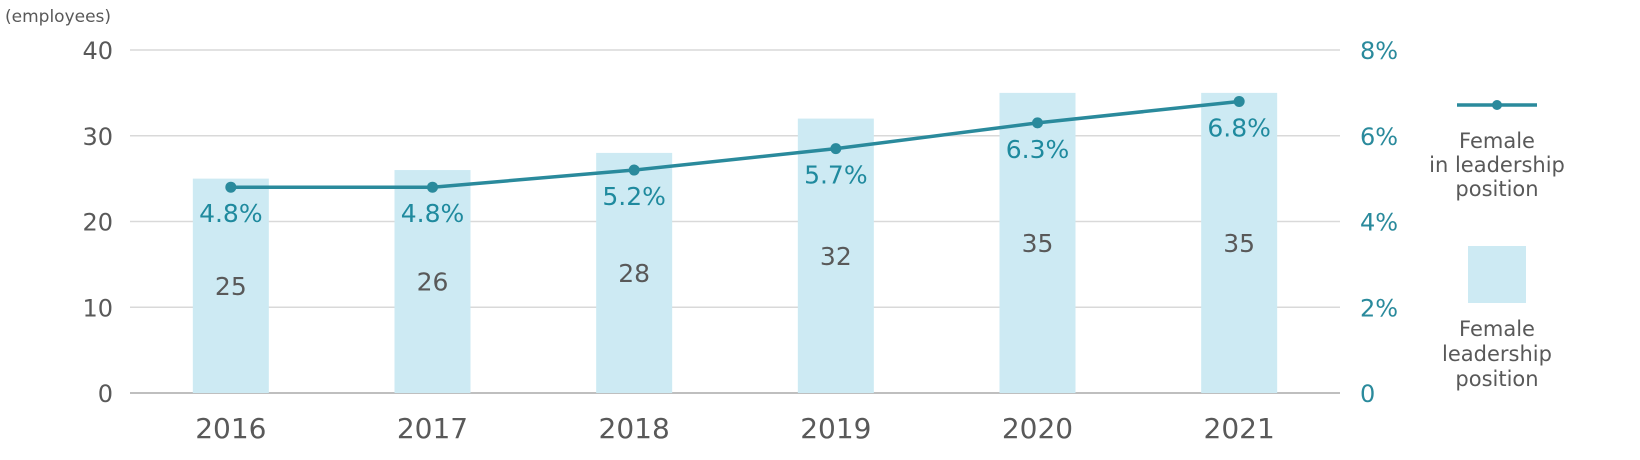 This screenshot has height=460, width=1640. I want to click on legend-line-label: Female, so click(1497, 141).